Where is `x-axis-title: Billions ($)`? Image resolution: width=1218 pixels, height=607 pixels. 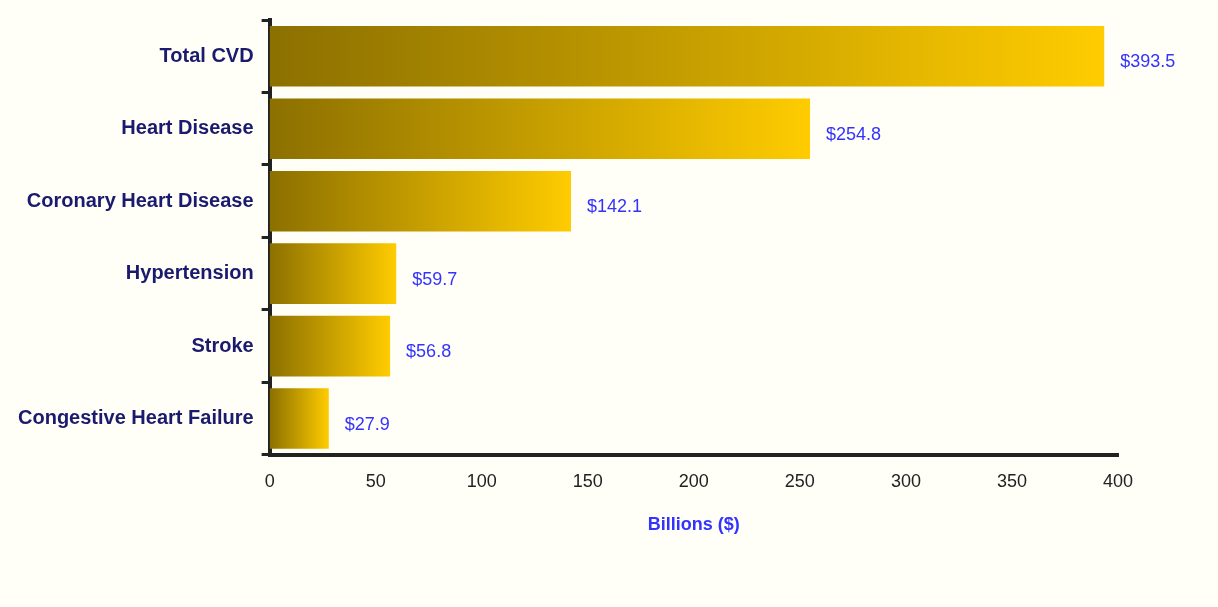 x-axis-title: Billions ($) is located at coordinates (693, 524).